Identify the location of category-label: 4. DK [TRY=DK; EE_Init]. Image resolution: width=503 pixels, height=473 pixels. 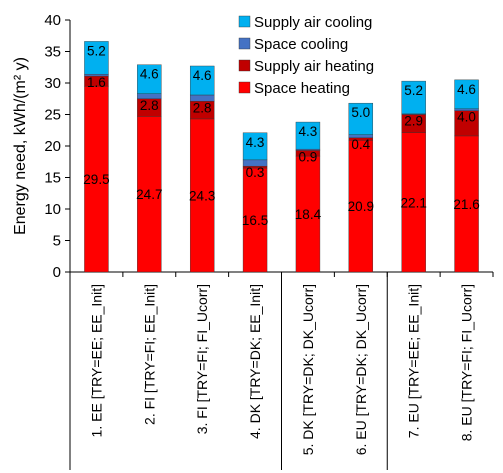
(255, 361).